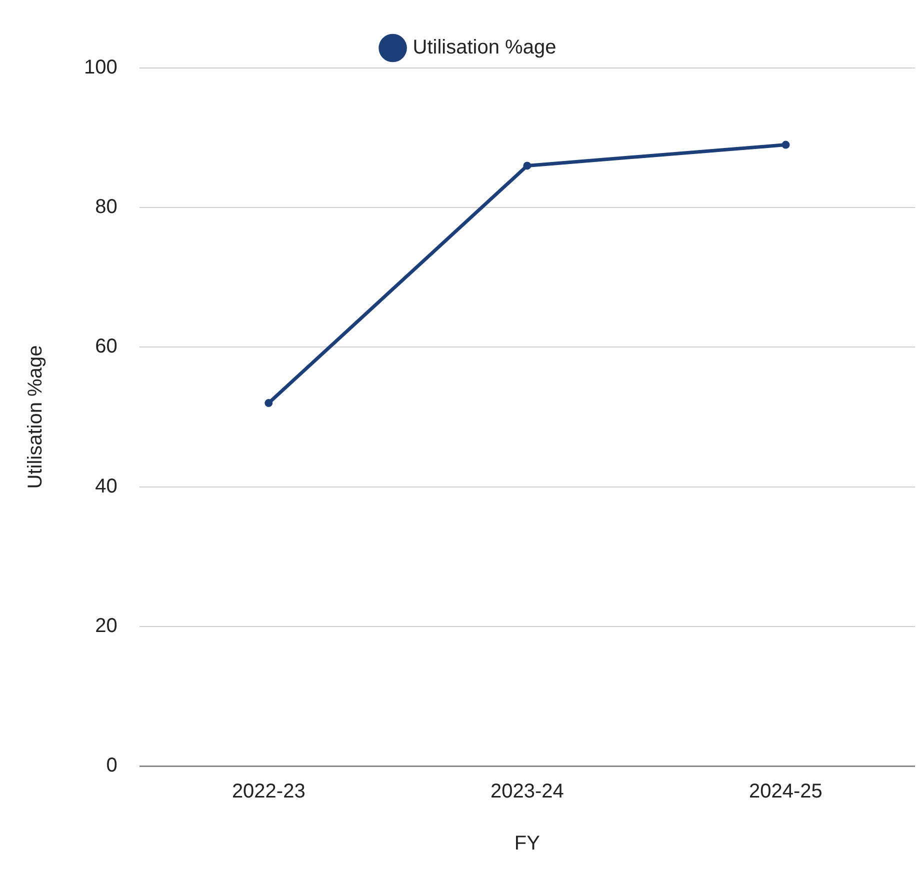  I want to click on x-tick-label: 2023-24, so click(527, 791).